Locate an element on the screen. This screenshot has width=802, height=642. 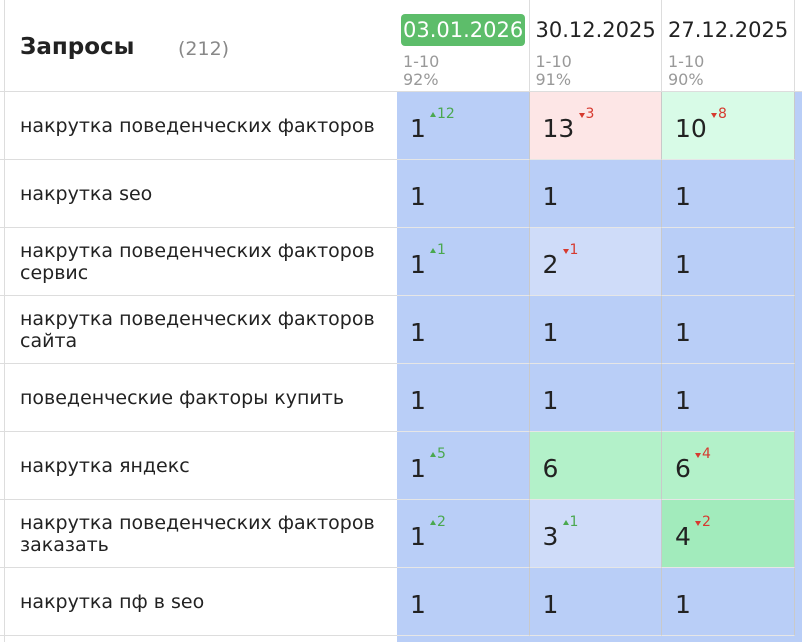
position: 13 is located at coordinates (558, 128).